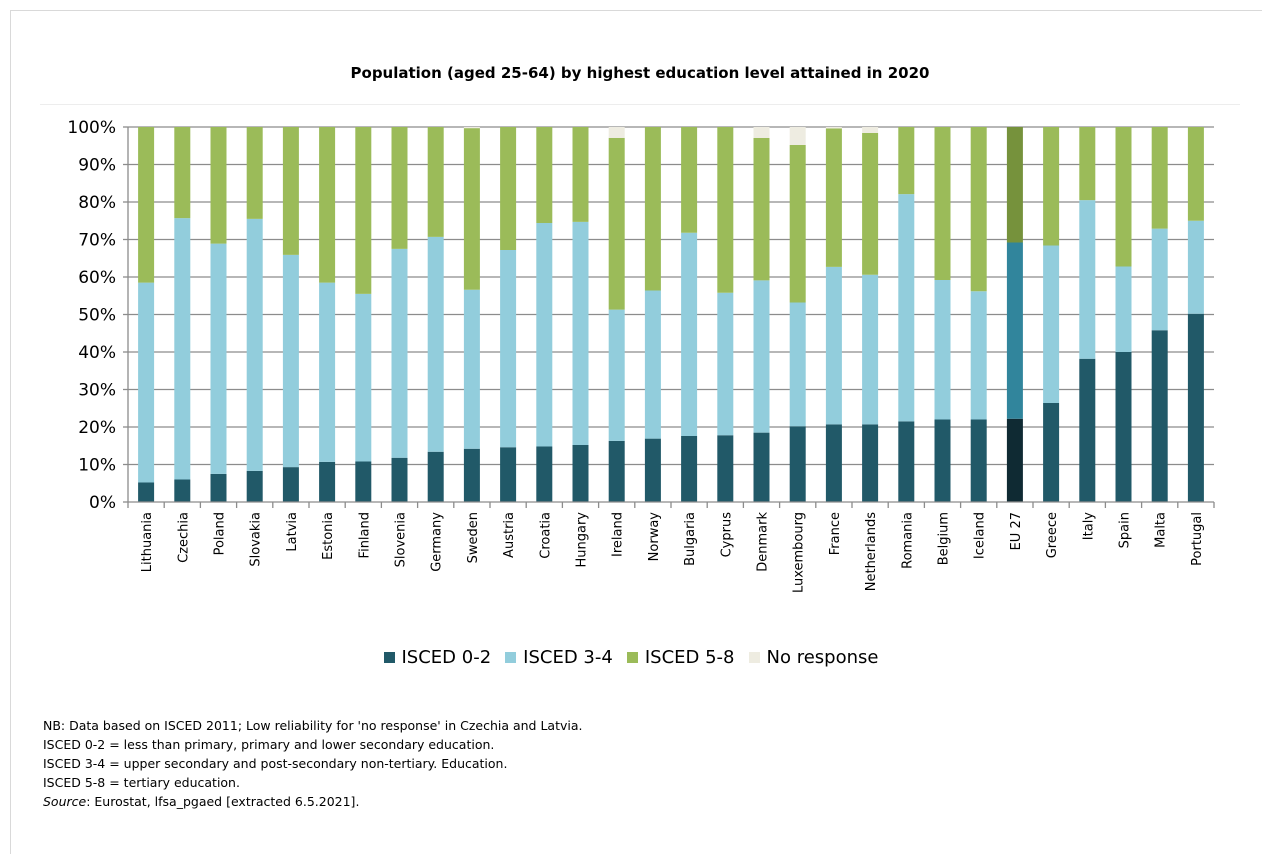 Image resolution: width=1262 pixels, height=854 pixels. I want to click on x-tick-label: Greece, so click(1052, 535).